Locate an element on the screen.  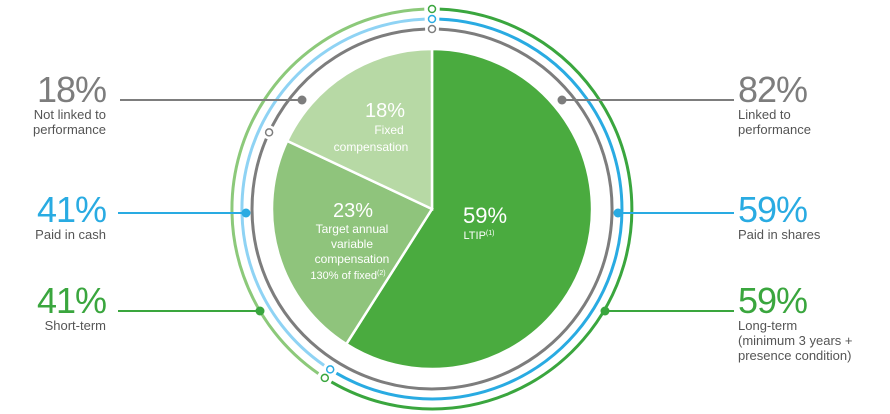
annotation-pct: 18% is located at coordinates (71, 89).